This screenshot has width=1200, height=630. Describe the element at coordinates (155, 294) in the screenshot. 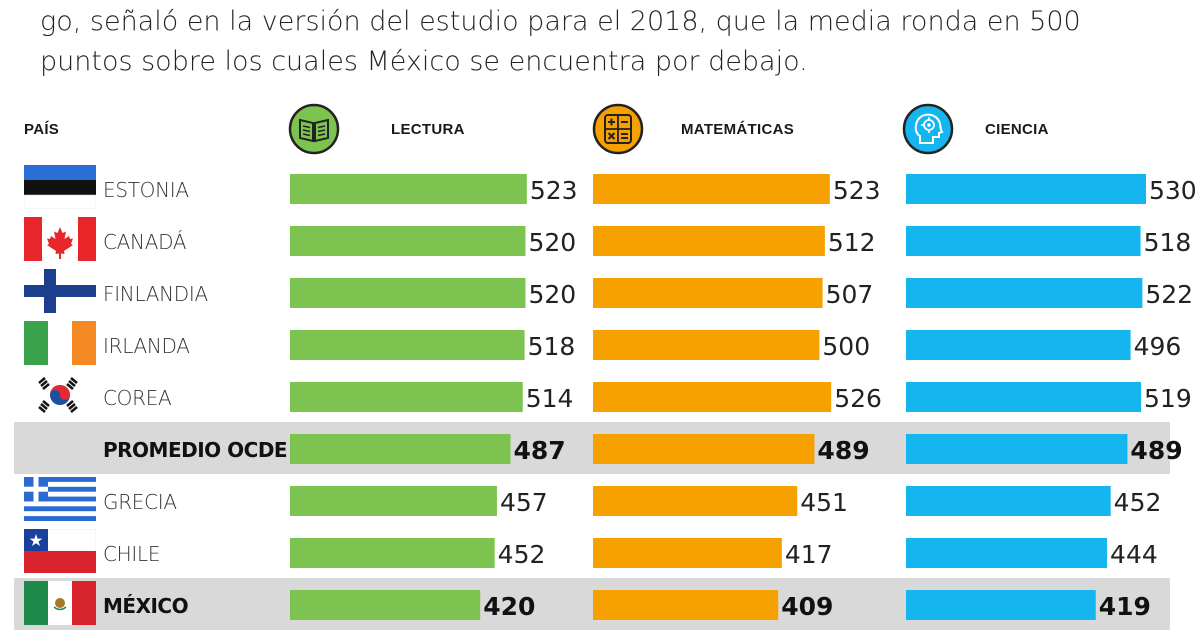

I see `country-label-finland: FINLANDIA` at that location.